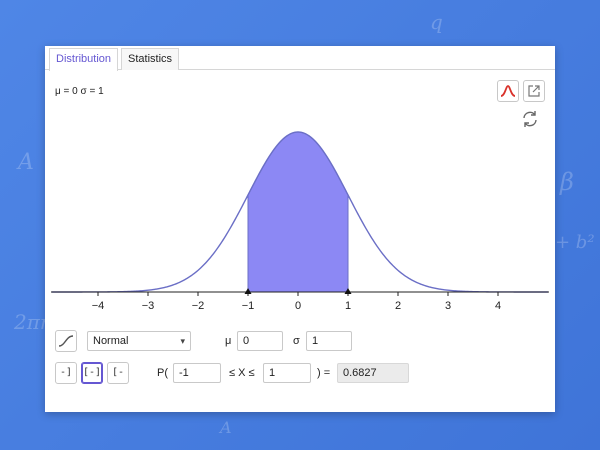 The width and height of the screenshot is (600, 450). I want to click on two-sided-interval-button: [-], so click(92, 373).